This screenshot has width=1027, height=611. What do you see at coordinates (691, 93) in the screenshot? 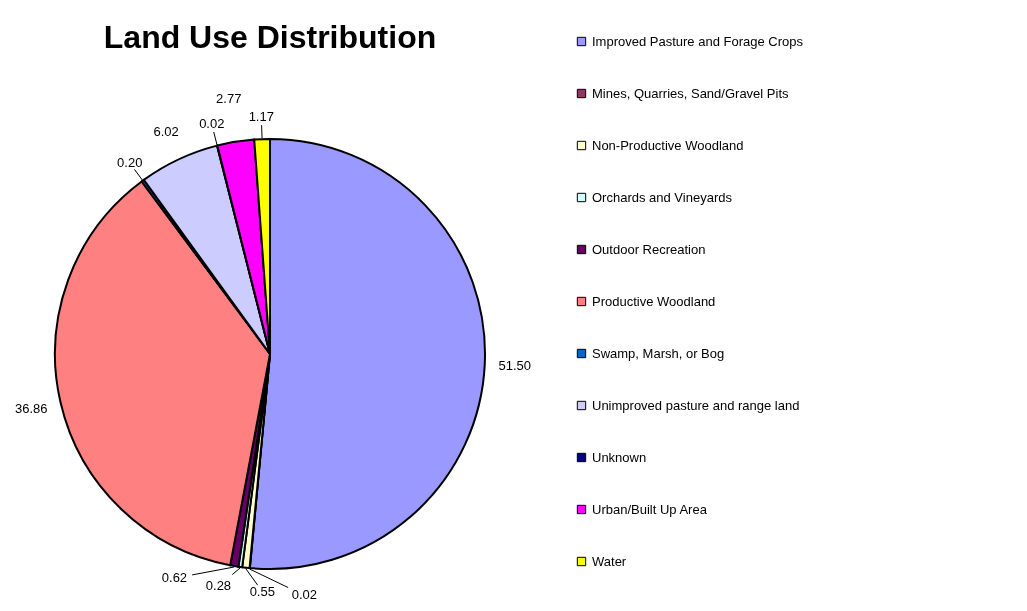
I see `legend-label: Mines, Quarries, Sand/Gravel Pits` at bounding box center [691, 93].